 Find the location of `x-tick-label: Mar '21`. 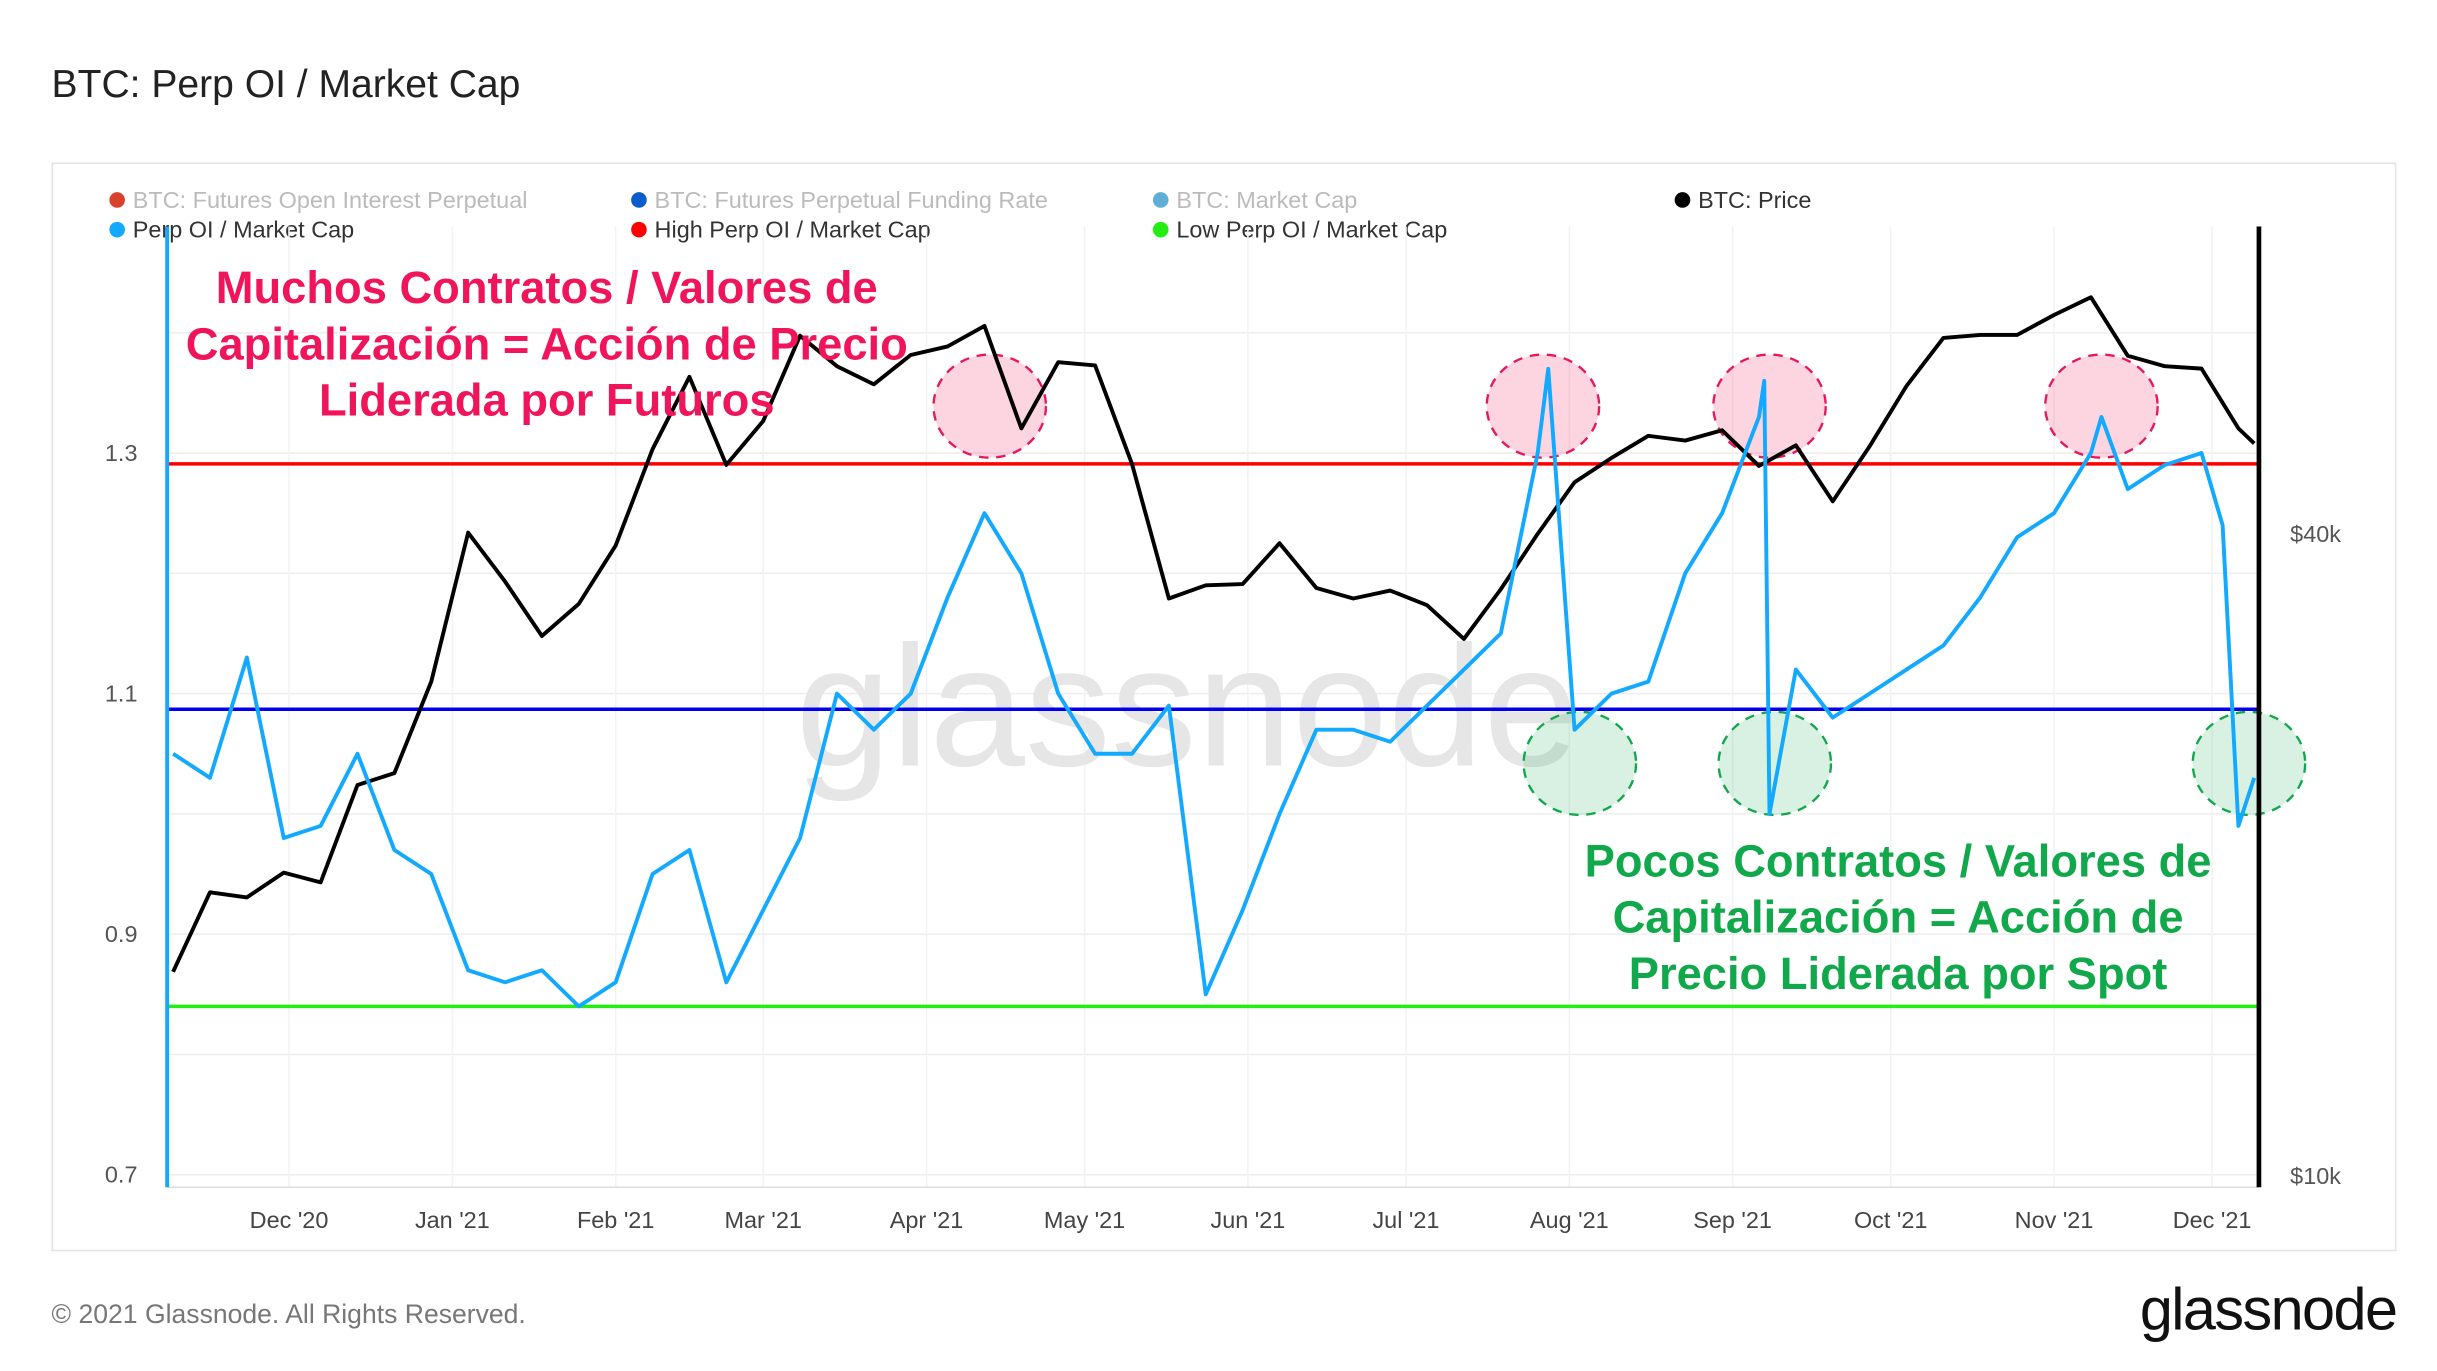

x-tick-label: Mar '21 is located at coordinates (763, 1220).